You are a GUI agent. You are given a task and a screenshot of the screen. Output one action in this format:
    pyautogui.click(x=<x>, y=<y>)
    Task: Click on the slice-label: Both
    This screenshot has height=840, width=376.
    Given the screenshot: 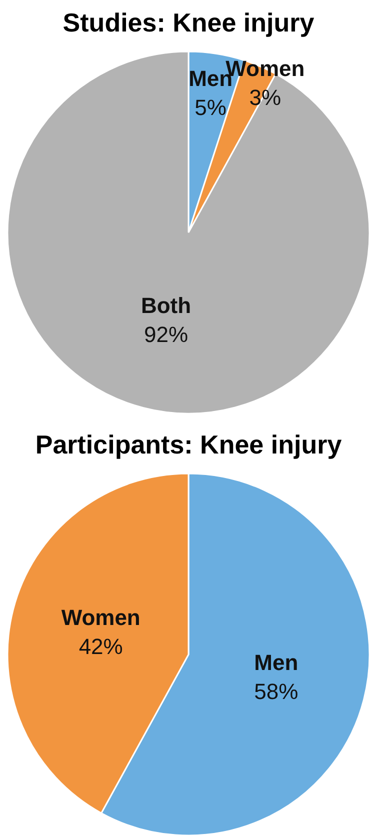 What is the action you would take?
    pyautogui.click(x=166, y=305)
    